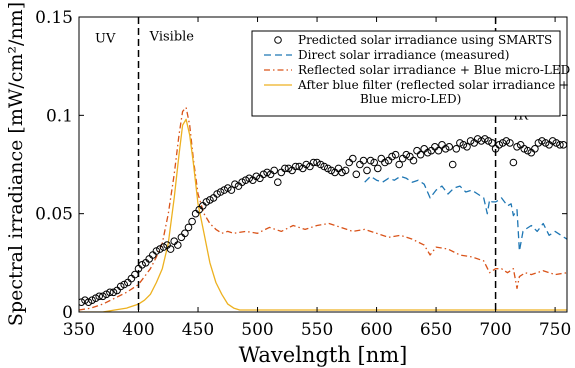  What do you see at coordinates (198, 330) in the screenshot?
I see `x-tick-label: 450` at bounding box center [198, 330].